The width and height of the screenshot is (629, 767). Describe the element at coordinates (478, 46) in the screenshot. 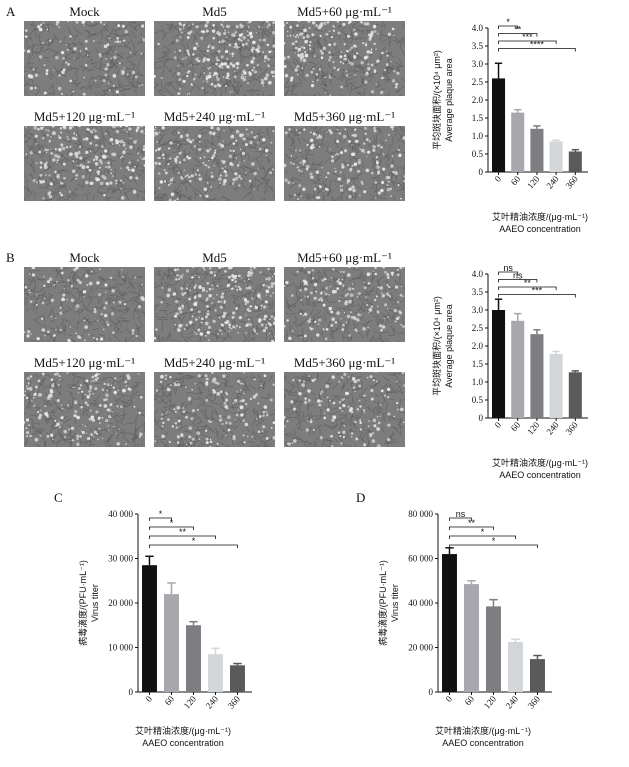

I see `y-tick-label: 3.5` at that location.